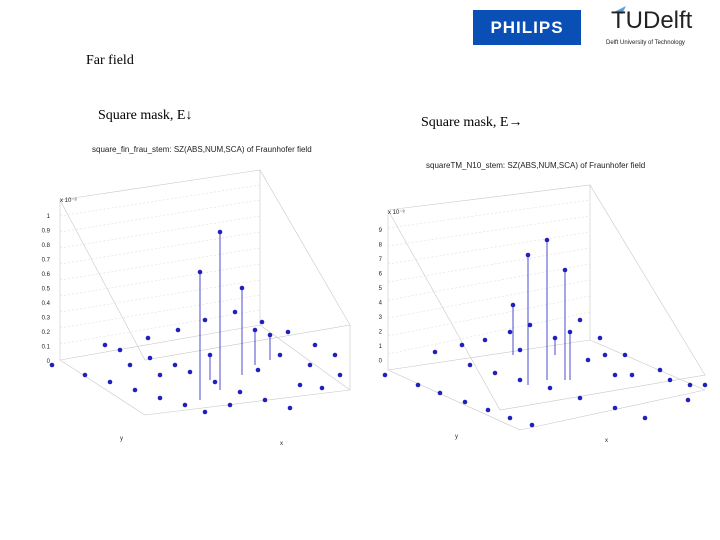  I want to click on z-tick-label: 8, so click(381, 246).